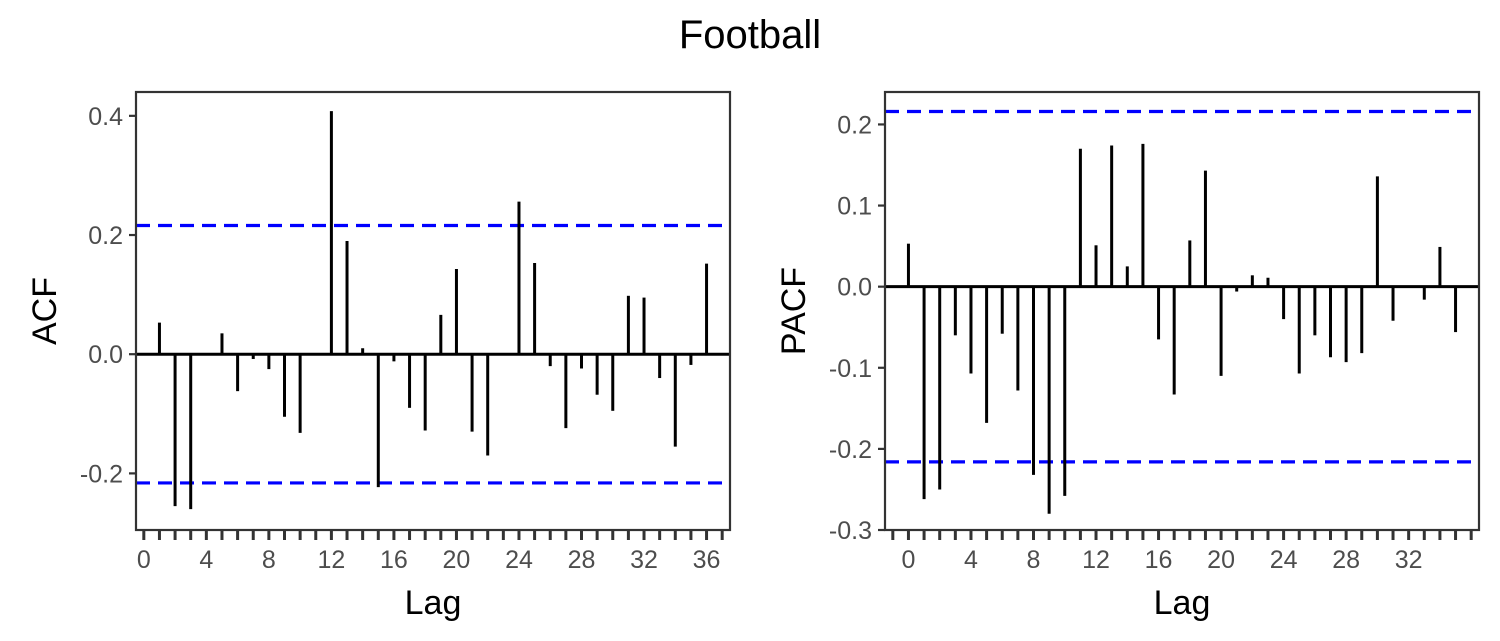 The image size is (1500, 641). I want to click on pacf-y-tick-label: 0.0, so click(854, 288).